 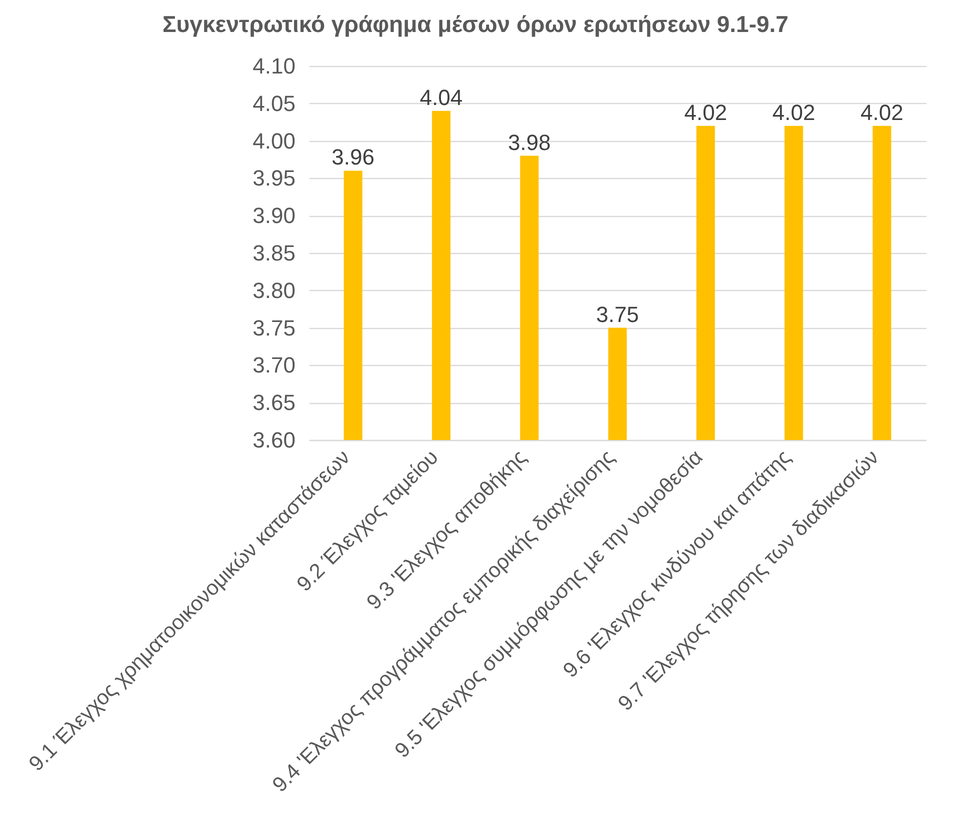 I want to click on y-tick-label: 4.10, so click(x=274, y=66).